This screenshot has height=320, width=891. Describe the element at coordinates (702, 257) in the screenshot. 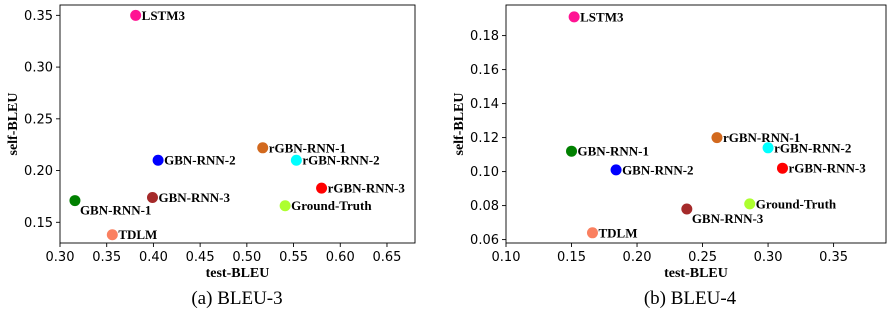

I see `x-tick-label: 0.25` at that location.